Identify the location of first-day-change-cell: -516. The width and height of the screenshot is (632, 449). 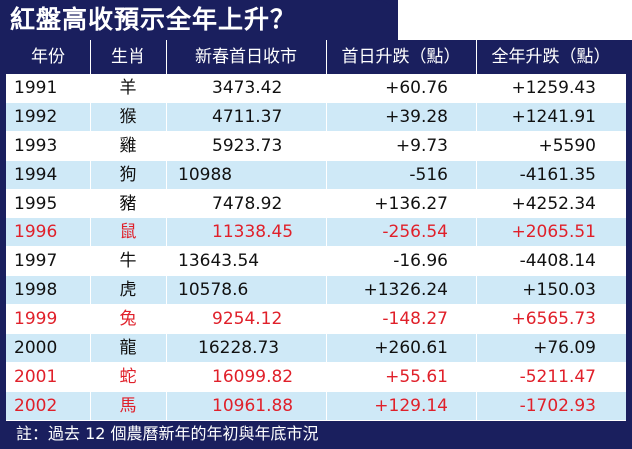
(428, 174).